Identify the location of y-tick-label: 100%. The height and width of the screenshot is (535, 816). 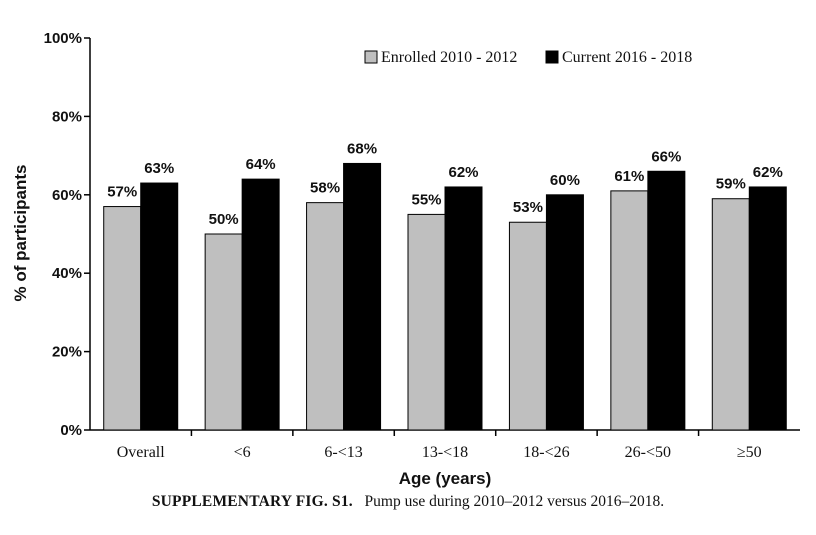
(63, 38).